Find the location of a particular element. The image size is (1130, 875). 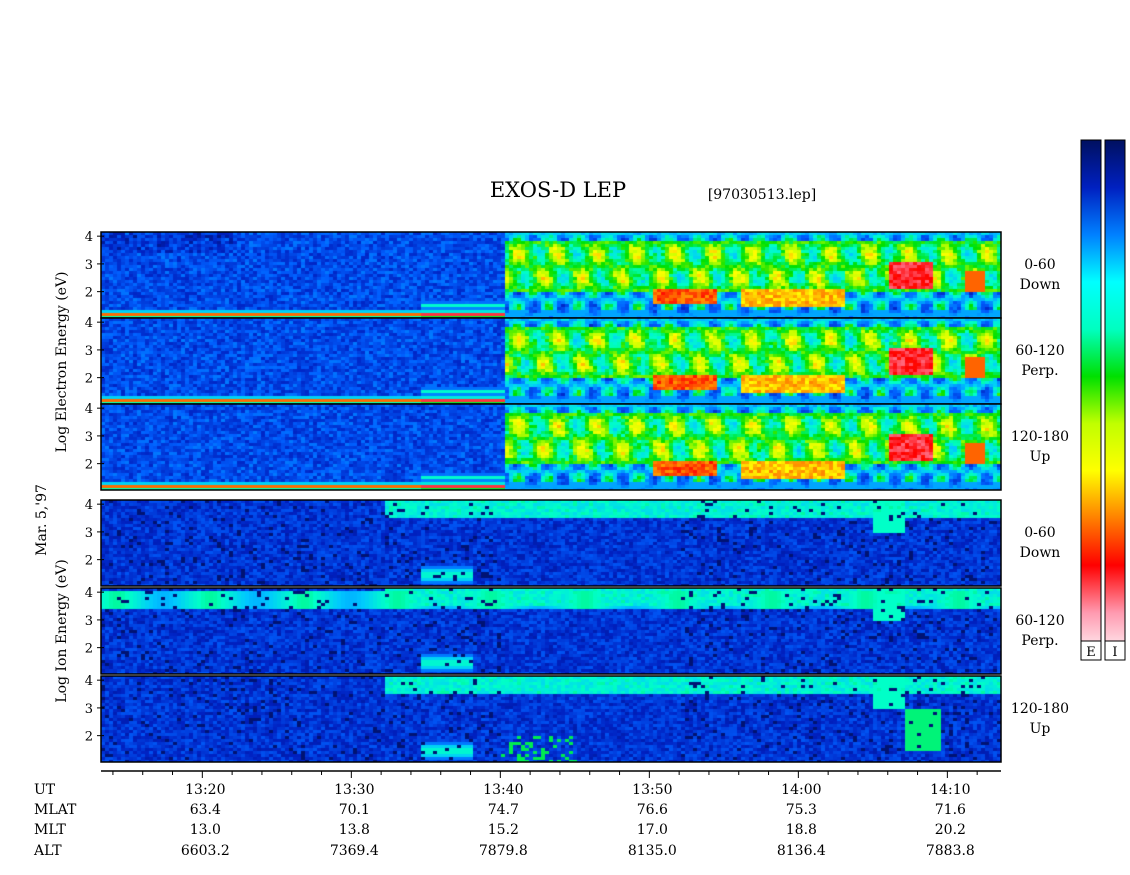

row-label-alt: ALT is located at coordinates (47, 851).